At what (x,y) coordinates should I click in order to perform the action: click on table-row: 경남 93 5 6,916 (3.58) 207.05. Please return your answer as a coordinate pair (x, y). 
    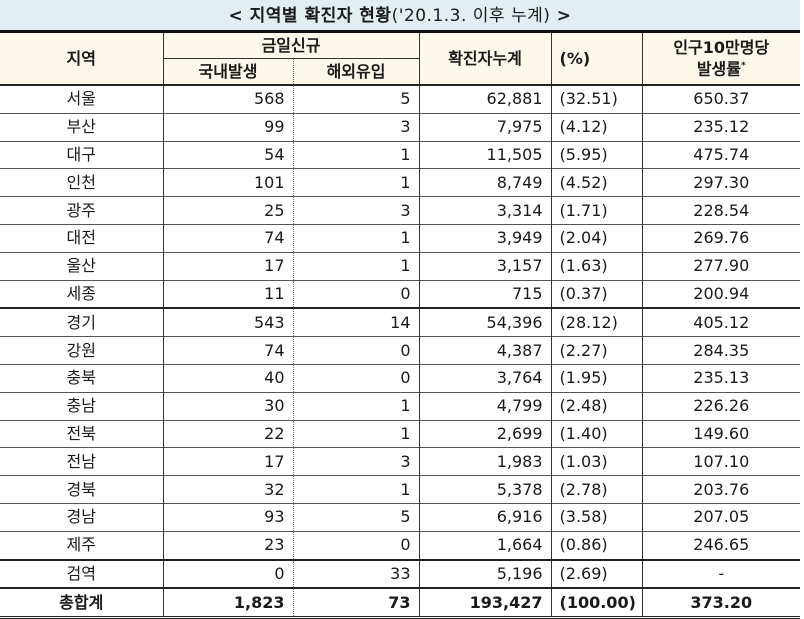
    Looking at the image, I should click on (400, 517).